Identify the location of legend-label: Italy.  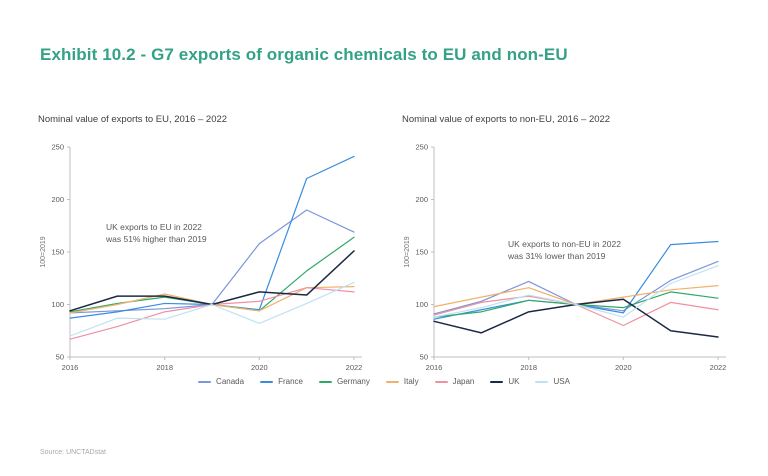
(411, 381).